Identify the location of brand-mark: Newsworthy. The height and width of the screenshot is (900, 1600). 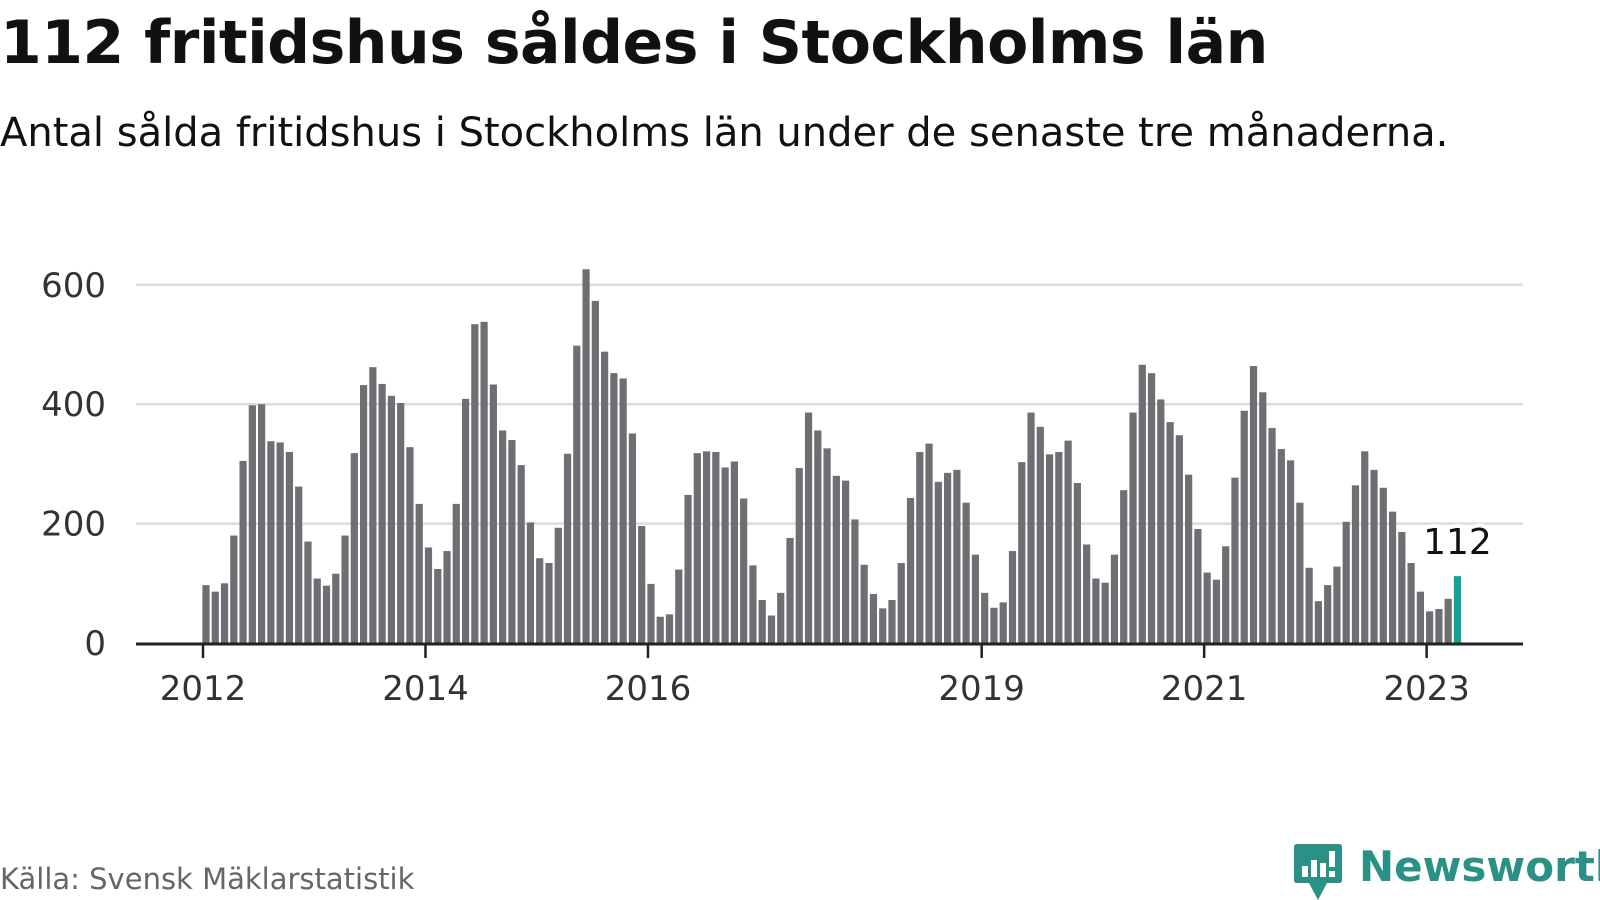
(1446, 871).